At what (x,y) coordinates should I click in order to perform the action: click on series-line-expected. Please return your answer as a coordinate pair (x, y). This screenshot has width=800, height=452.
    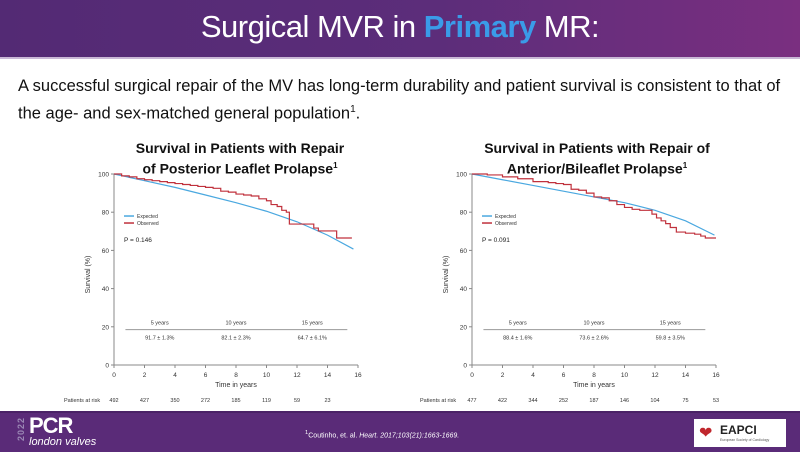
    Looking at the image, I should click on (233, 211).